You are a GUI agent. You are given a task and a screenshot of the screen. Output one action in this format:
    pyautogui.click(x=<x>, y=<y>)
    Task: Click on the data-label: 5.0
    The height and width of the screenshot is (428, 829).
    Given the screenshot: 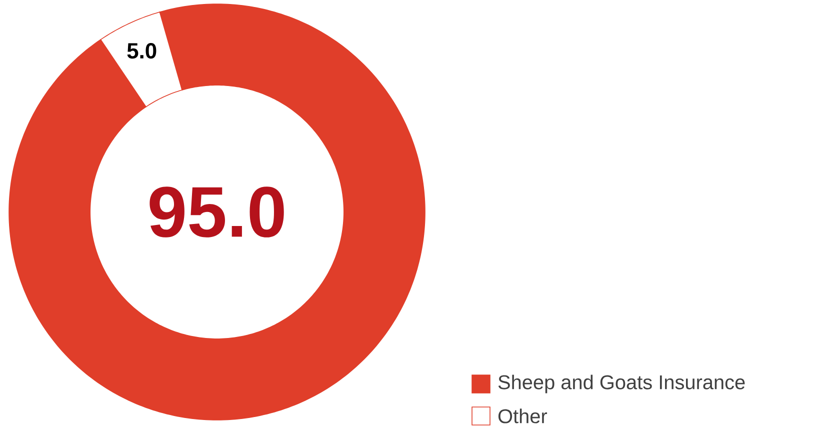 What is the action you would take?
    pyautogui.click(x=141, y=51)
    